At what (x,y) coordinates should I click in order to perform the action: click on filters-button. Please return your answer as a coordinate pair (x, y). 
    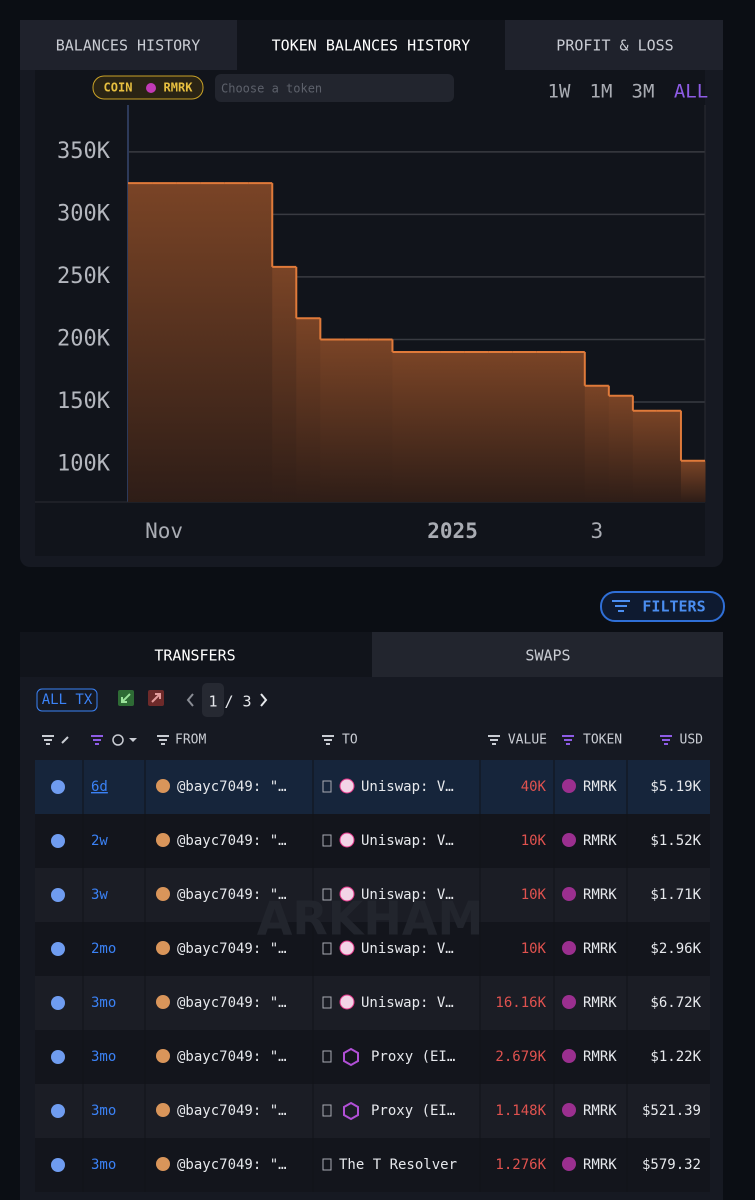
    Looking at the image, I should click on (662, 606).